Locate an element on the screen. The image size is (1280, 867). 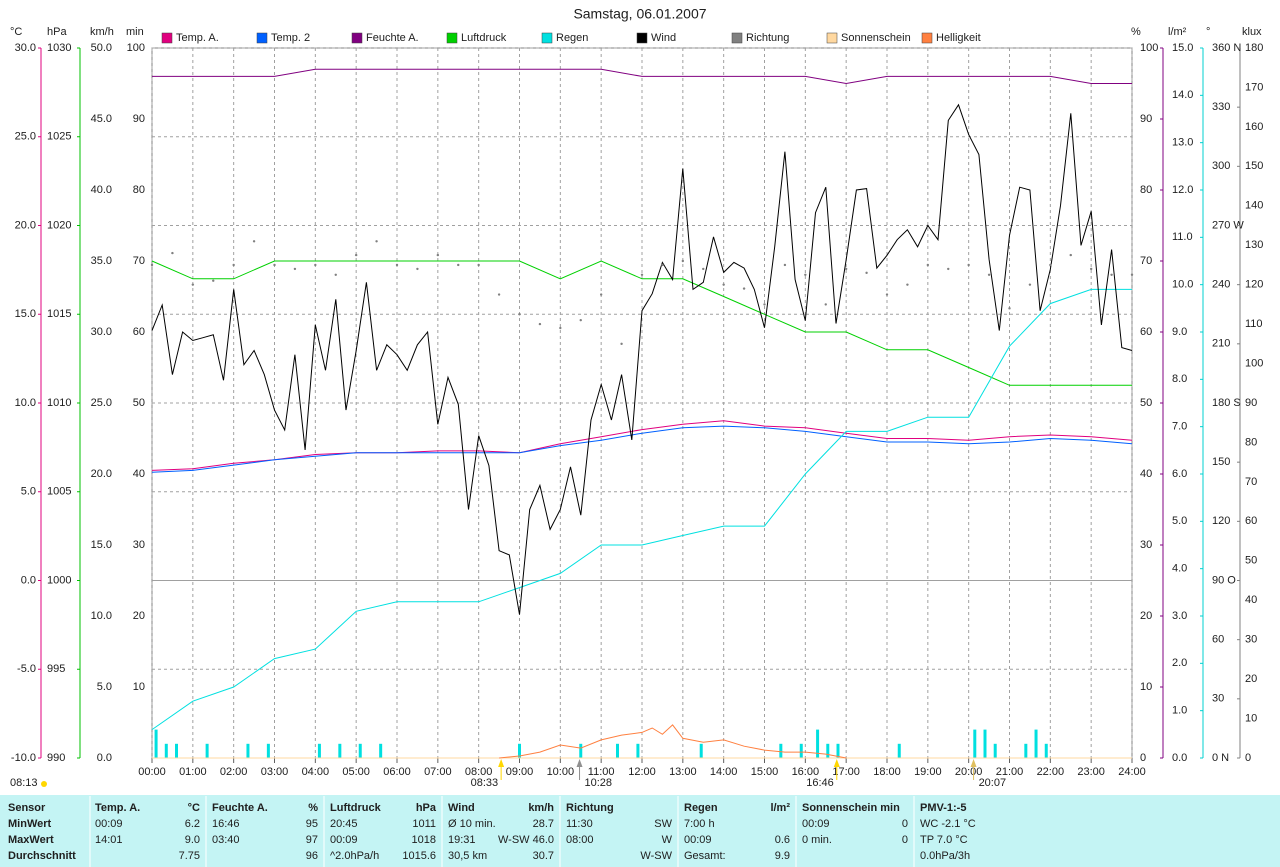
y-tick-label: 140 is located at coordinates (1254, 206).